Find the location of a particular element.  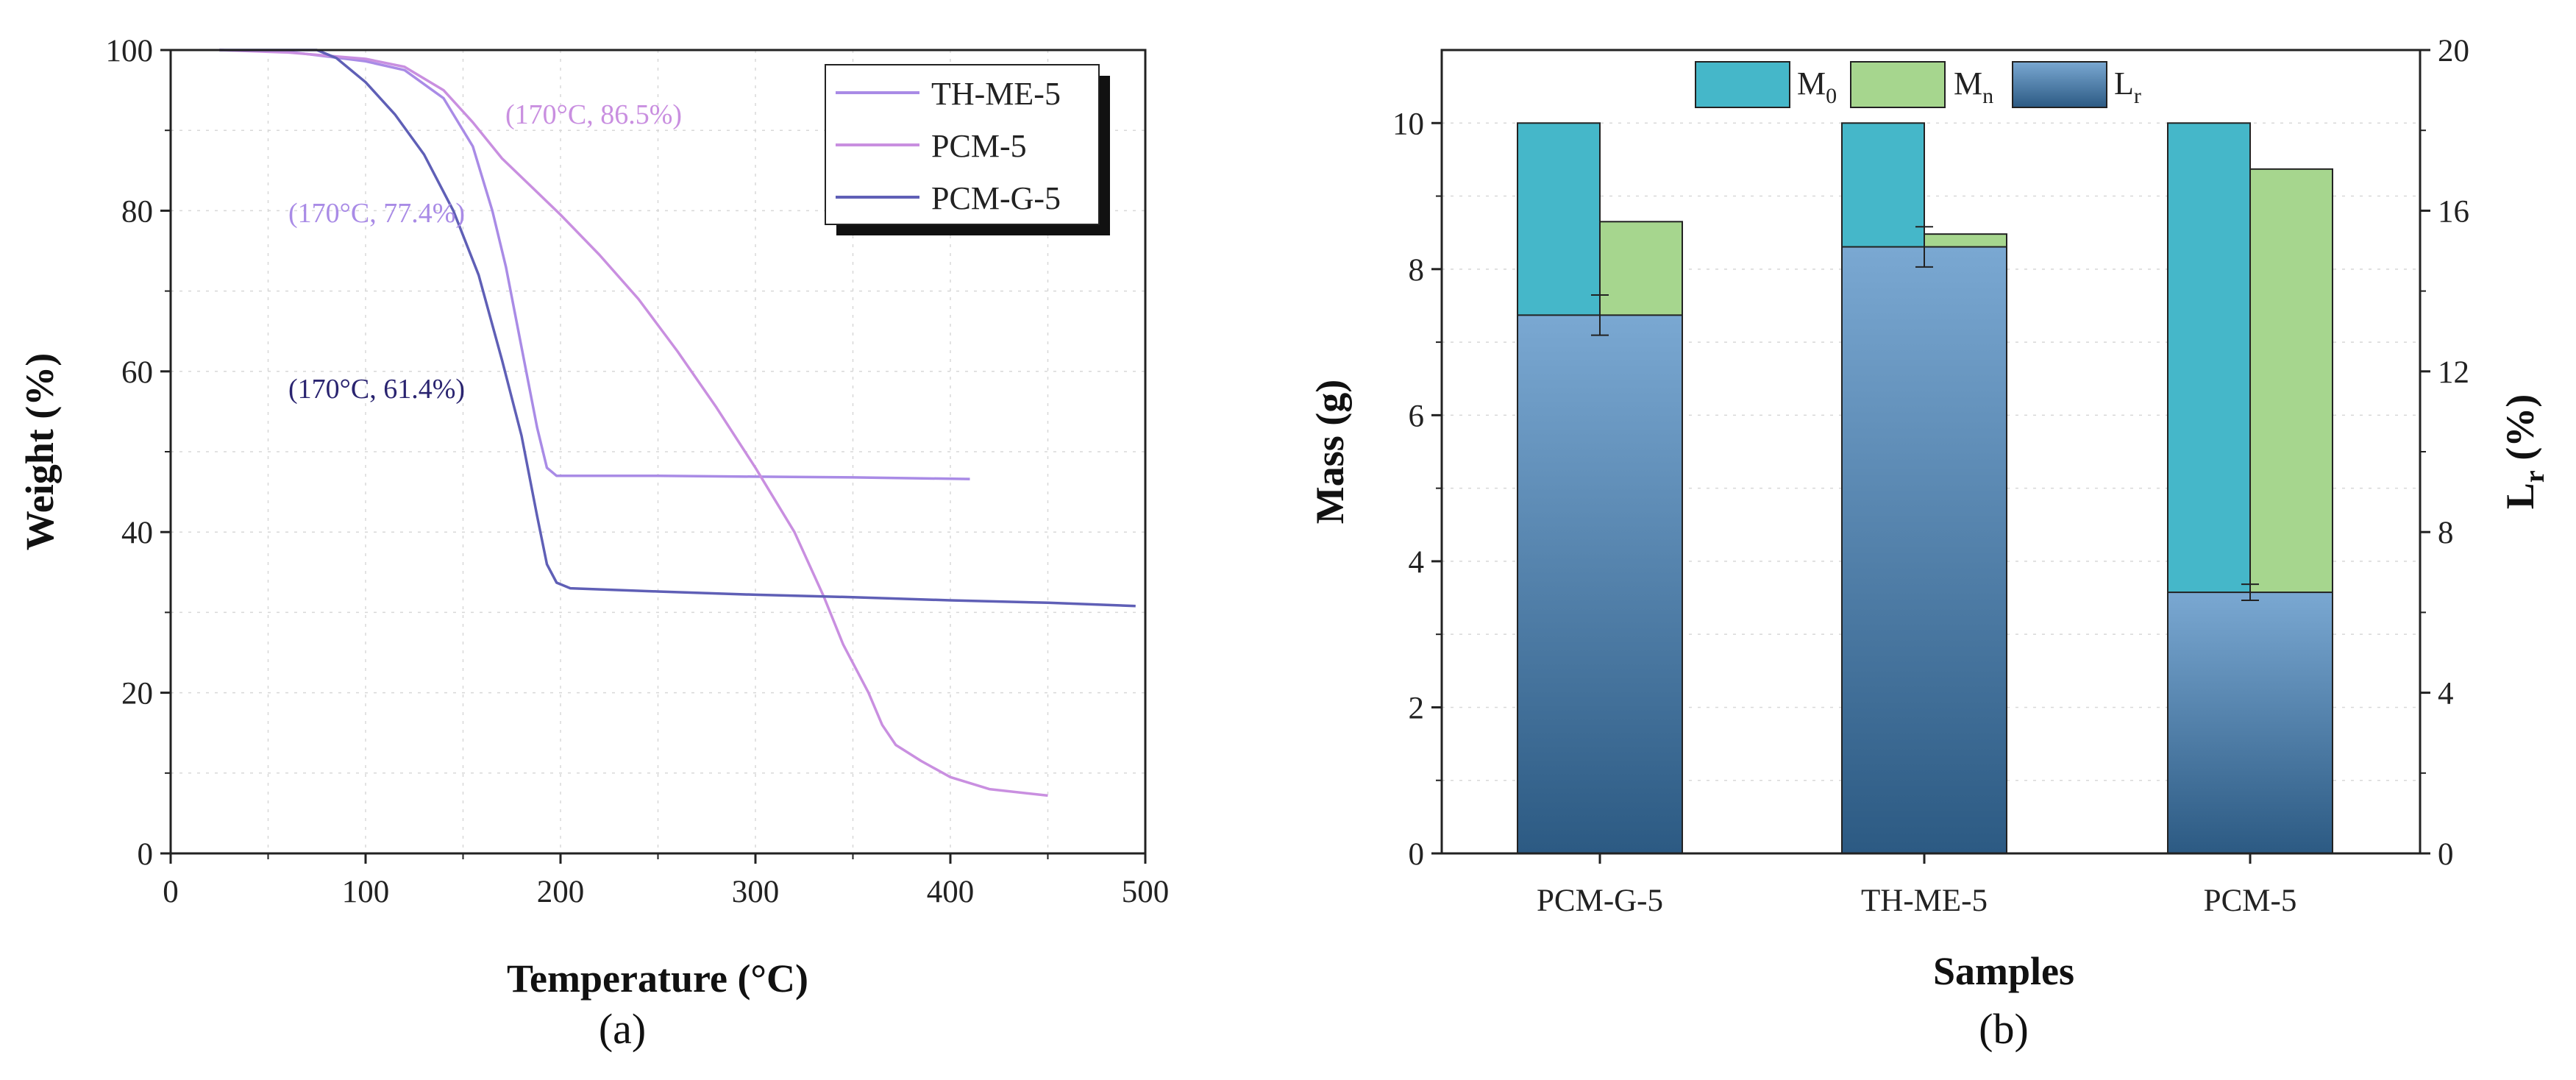

y-tick-label: 100 is located at coordinates (130, 51).